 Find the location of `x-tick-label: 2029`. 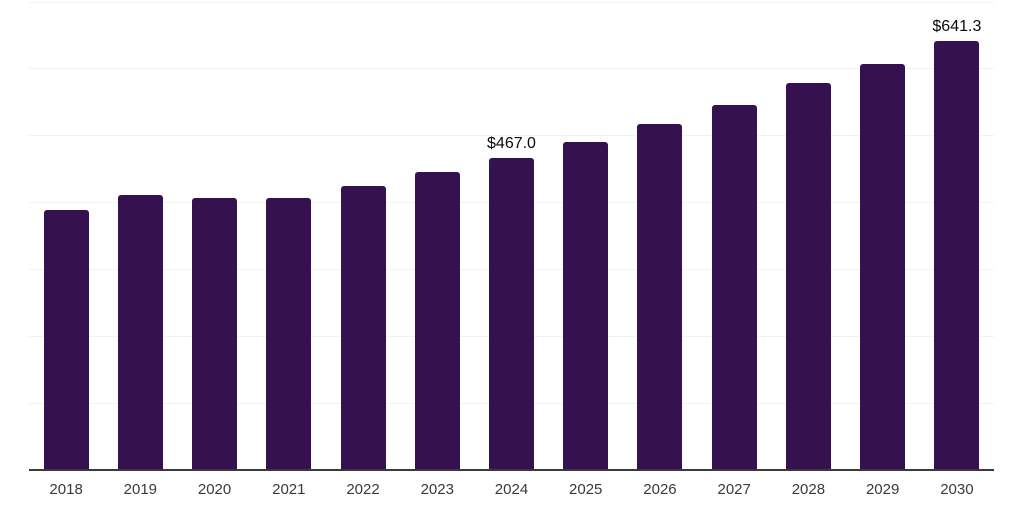

x-tick-label: 2029 is located at coordinates (882, 489).